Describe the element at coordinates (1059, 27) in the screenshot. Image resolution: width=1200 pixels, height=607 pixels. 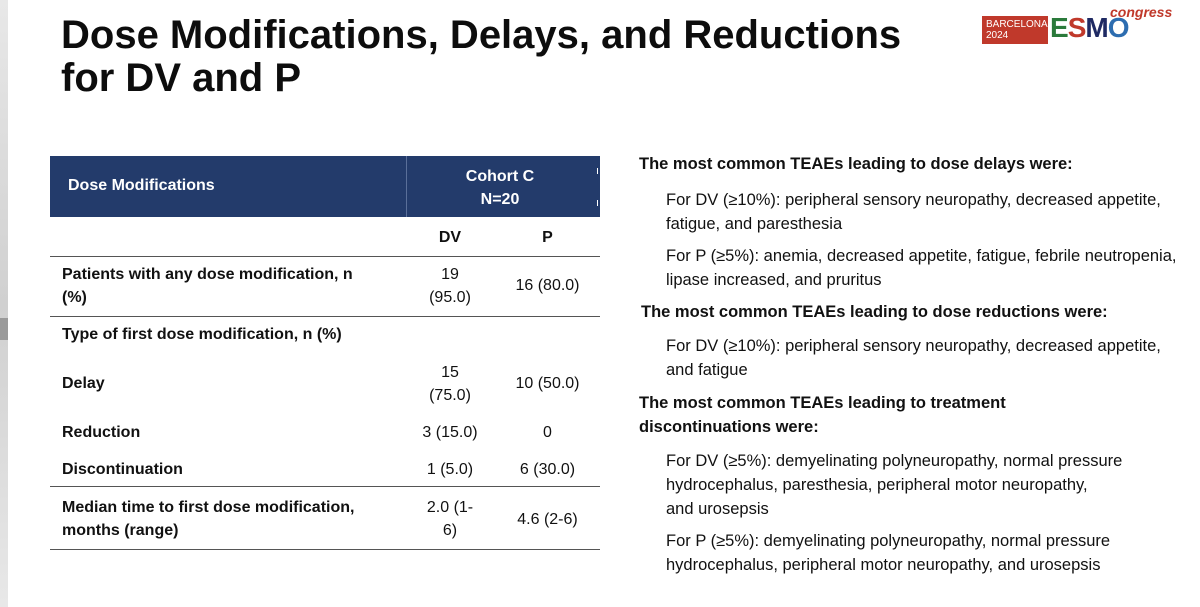
I see `logo-letter-e: E` at that location.